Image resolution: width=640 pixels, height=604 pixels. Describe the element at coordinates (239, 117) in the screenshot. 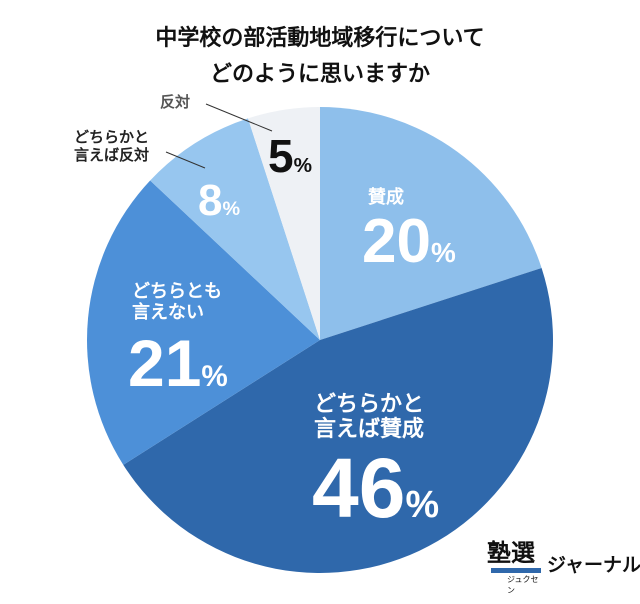

I see `leader-line-against` at that location.